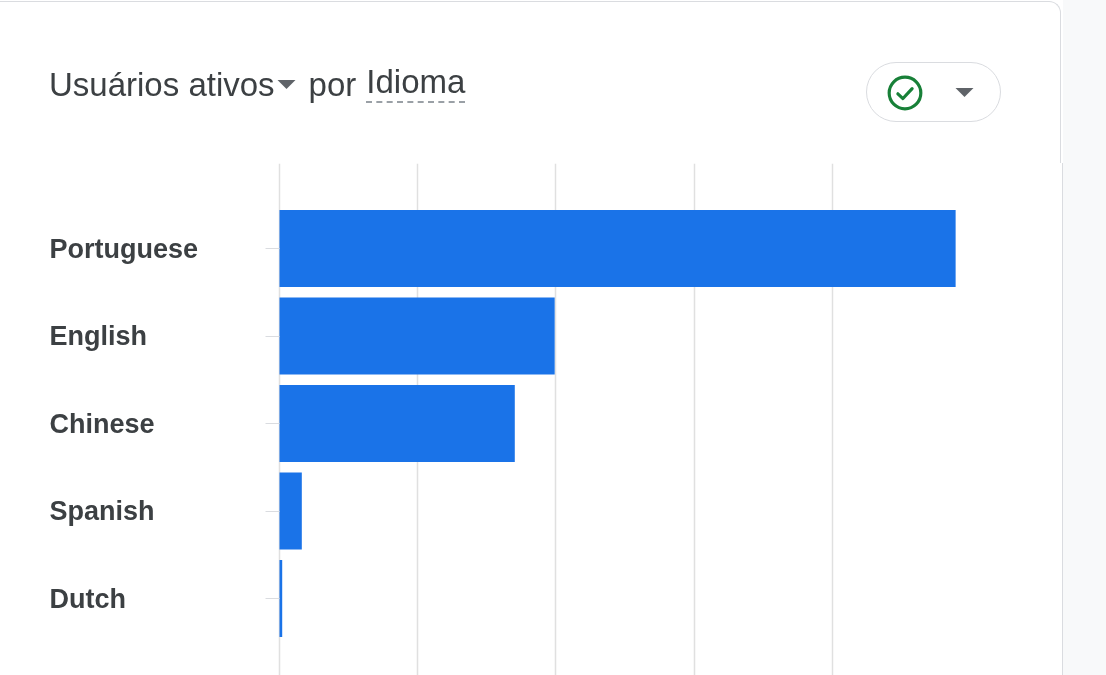 This screenshot has width=1106, height=675. I want to click on y-tick-label: Chinese, so click(102, 423).